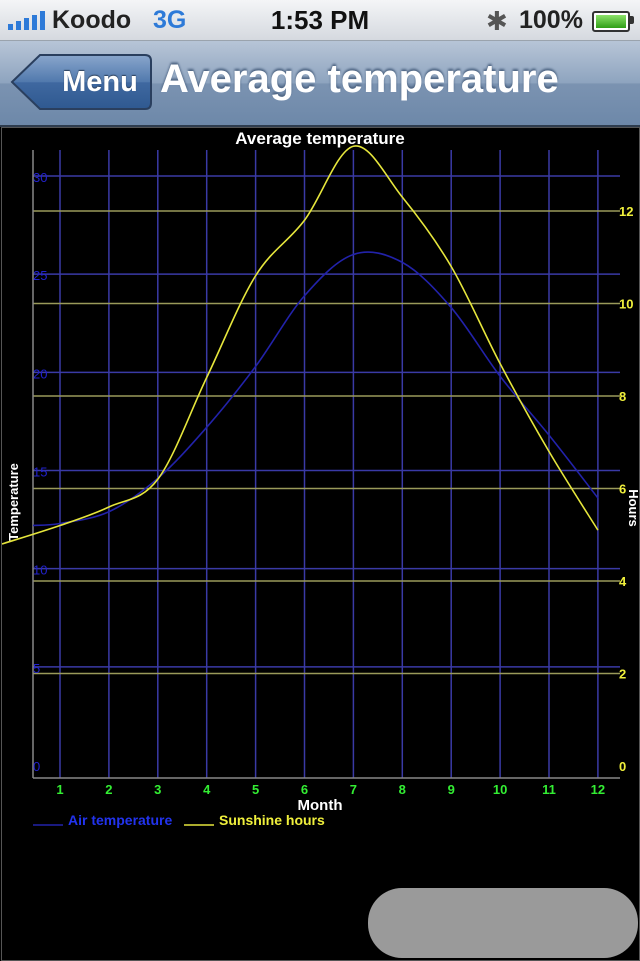 The height and width of the screenshot is (961, 640). I want to click on y-tick-label: 5, so click(36, 668).